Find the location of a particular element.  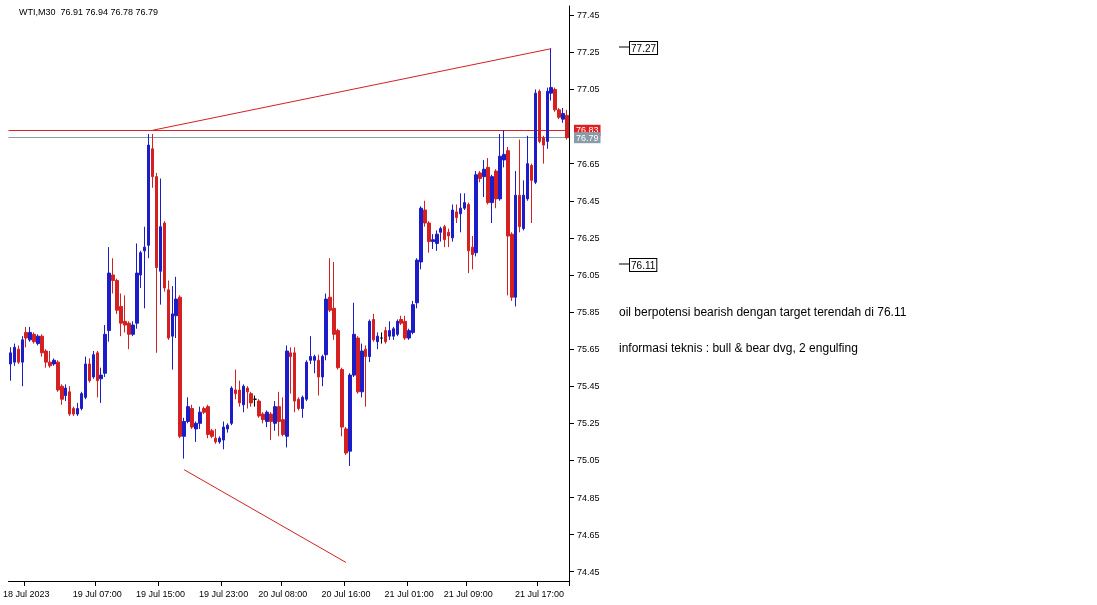

y-tick-label: 74.45 is located at coordinates (588, 571).